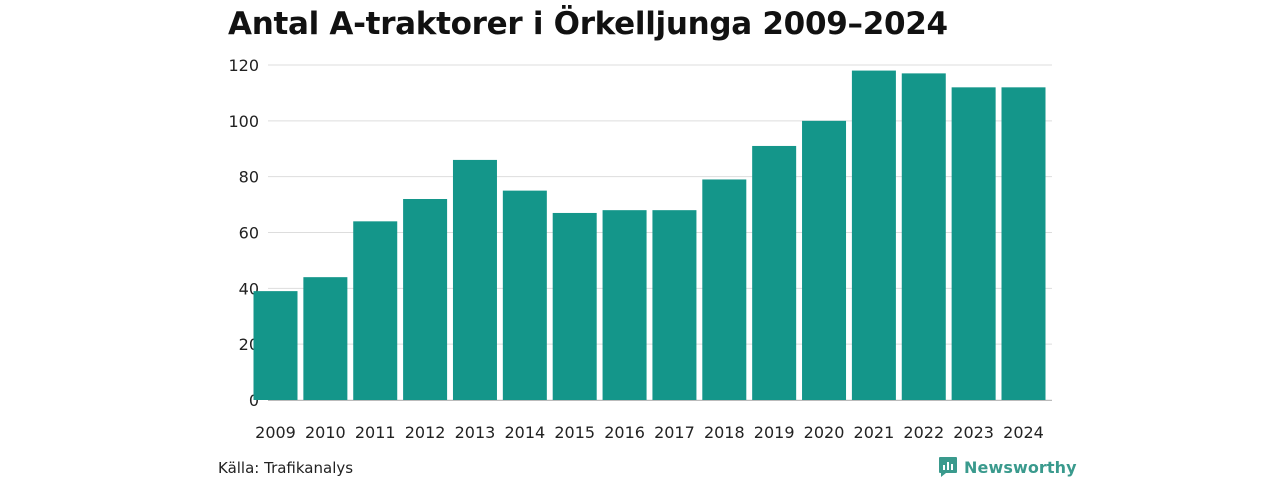  Describe the element at coordinates (425, 432) in the screenshot. I see `x-tick-label: 2012` at that location.